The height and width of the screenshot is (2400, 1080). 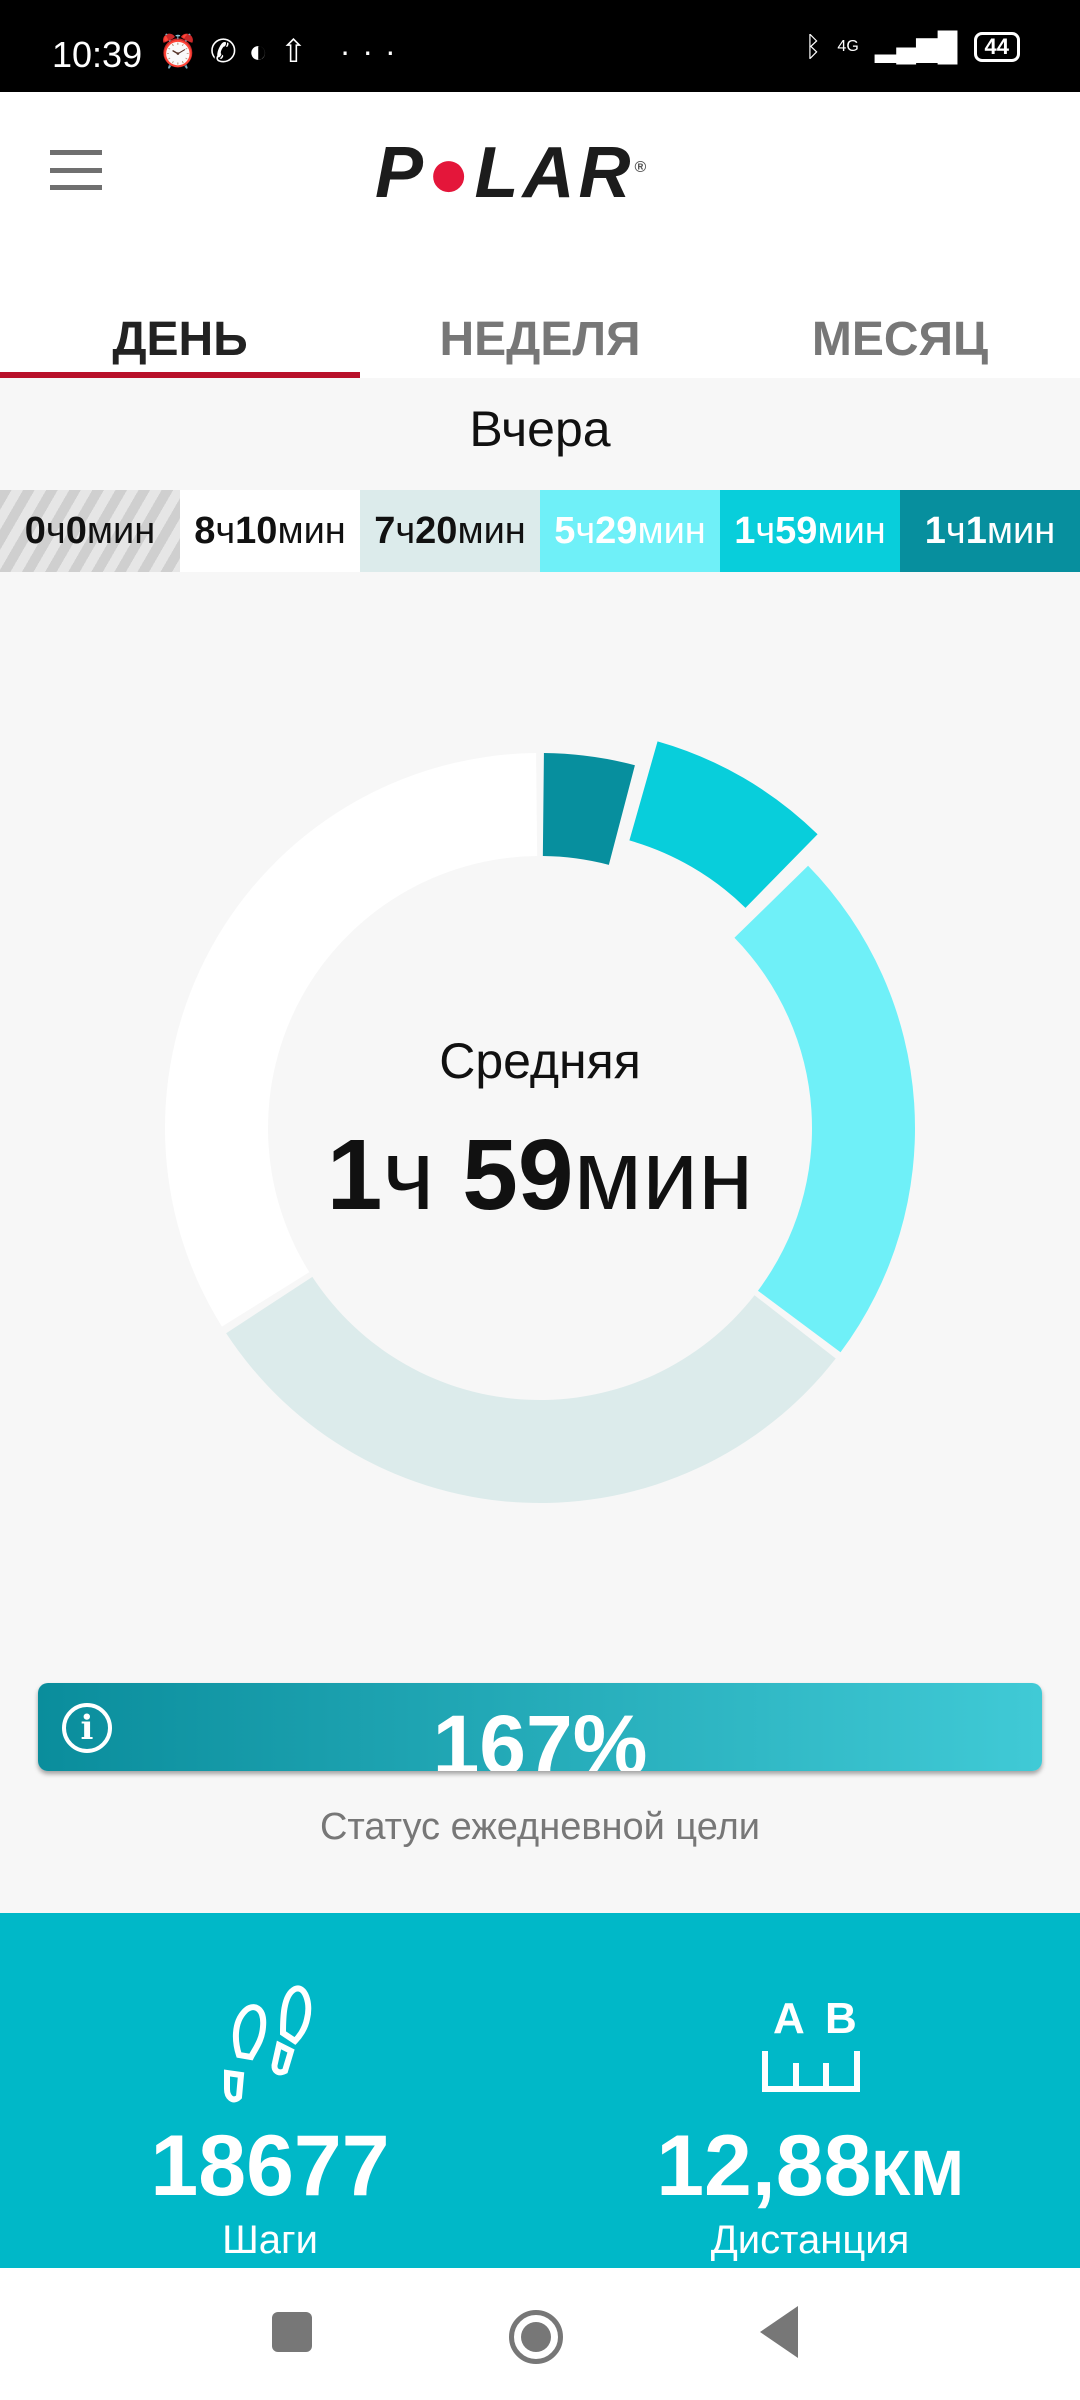 What do you see at coordinates (917, 2173) in the screenshot?
I see `distance-unit: КМ` at bounding box center [917, 2173].